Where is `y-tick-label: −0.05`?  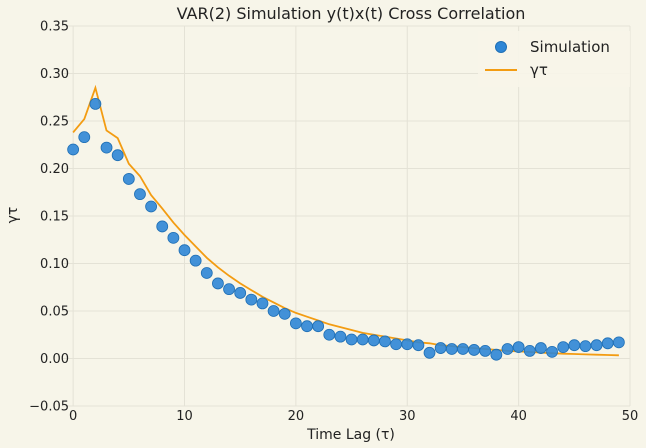 y-tick-label: −0.05 is located at coordinates (49, 407).